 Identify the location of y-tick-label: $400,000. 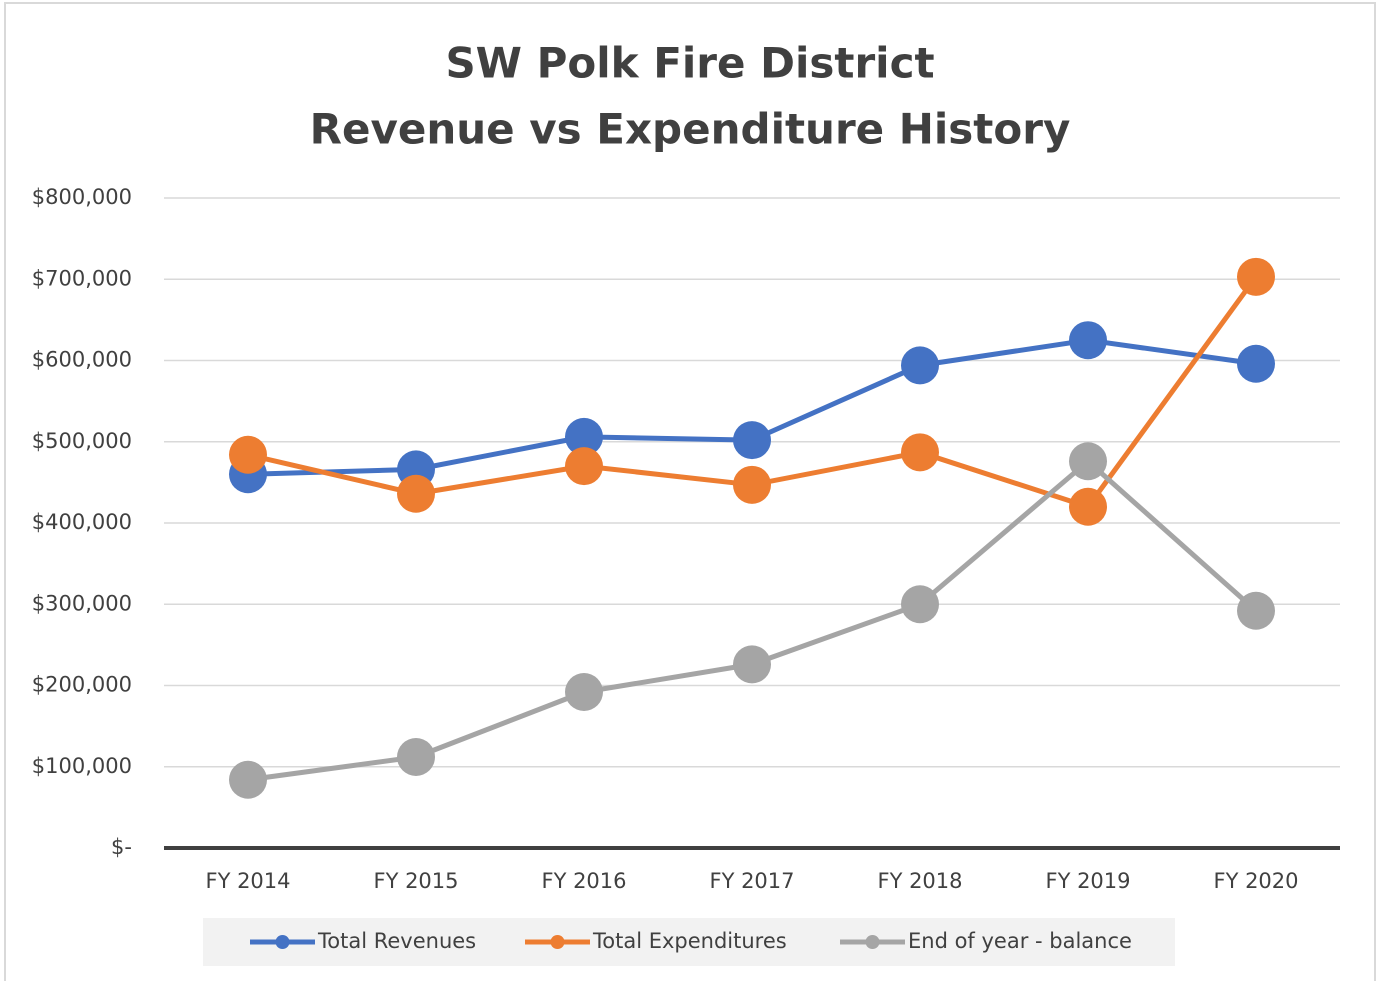
(82, 522).